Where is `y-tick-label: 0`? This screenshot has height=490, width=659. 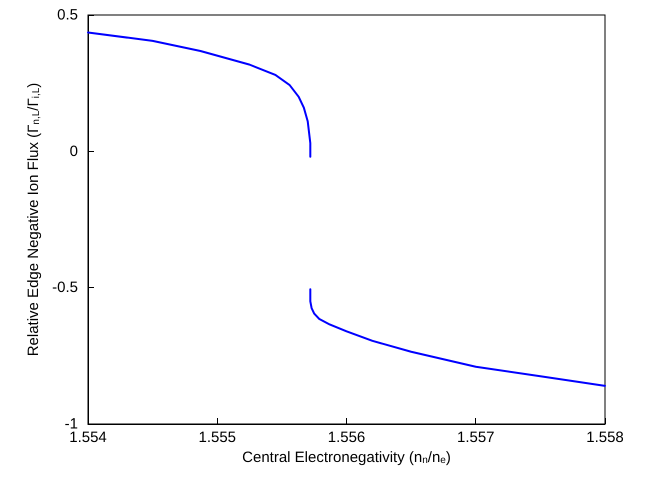 y-tick-label: 0 is located at coordinates (74, 151).